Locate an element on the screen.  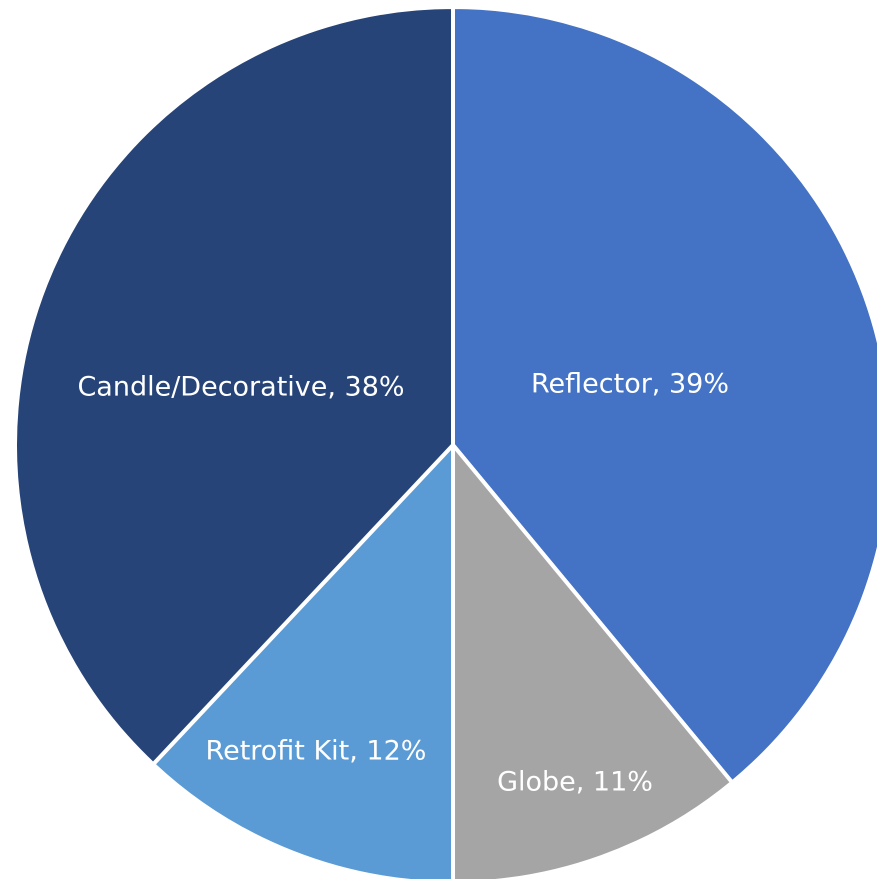
data-label-globe: Globe, 11% is located at coordinates (575, 782).